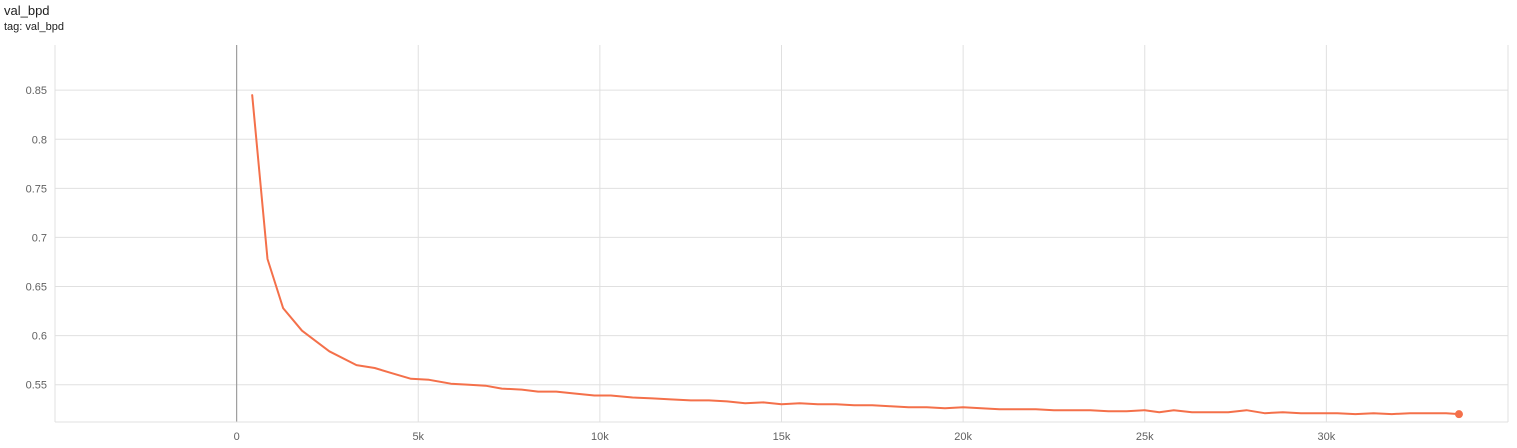 This screenshot has width=1517, height=448. What do you see at coordinates (27, 10) in the screenshot?
I see `chart-title: val_bpd` at bounding box center [27, 10].